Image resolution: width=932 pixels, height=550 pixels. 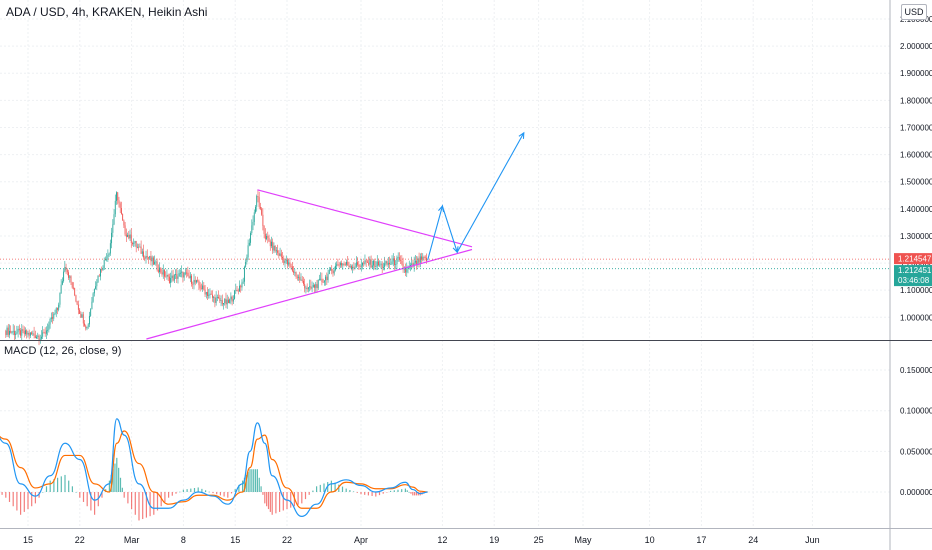 I want to click on price-axis-tick: 2.000000, so click(x=916, y=46).